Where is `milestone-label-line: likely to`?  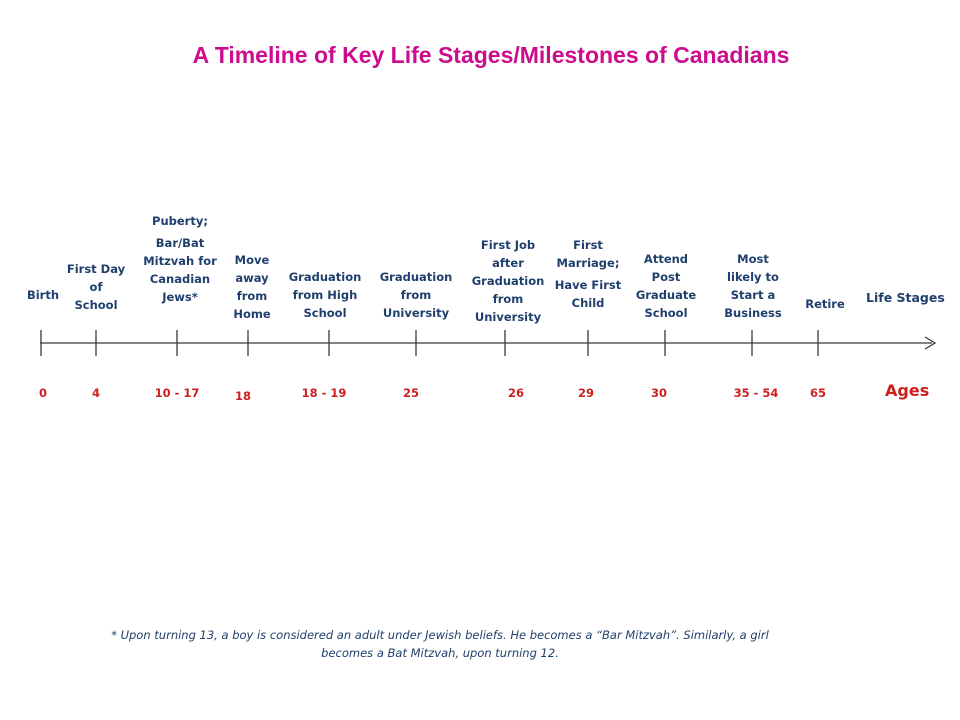
milestone-label-line: likely to is located at coordinates (753, 277).